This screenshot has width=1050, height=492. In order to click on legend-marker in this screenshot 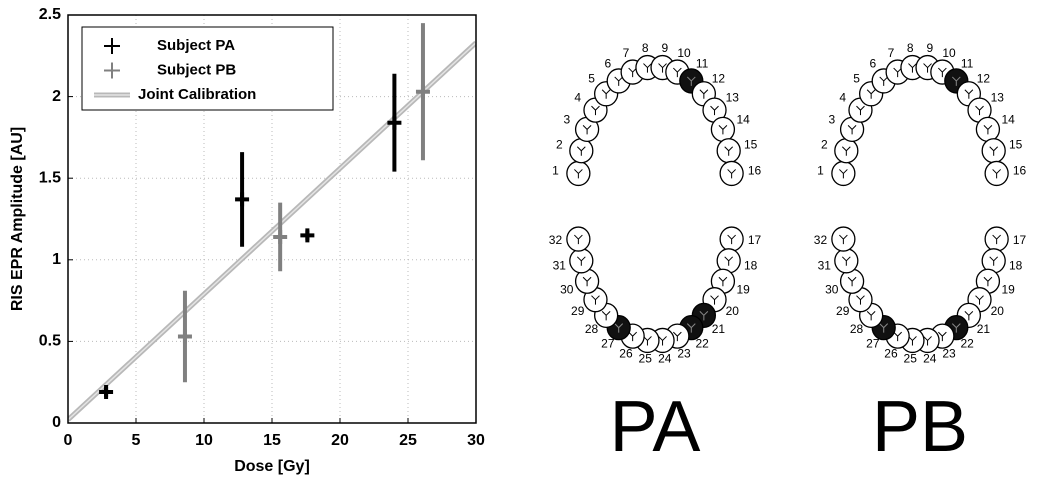, I will do `click(112, 70)`.